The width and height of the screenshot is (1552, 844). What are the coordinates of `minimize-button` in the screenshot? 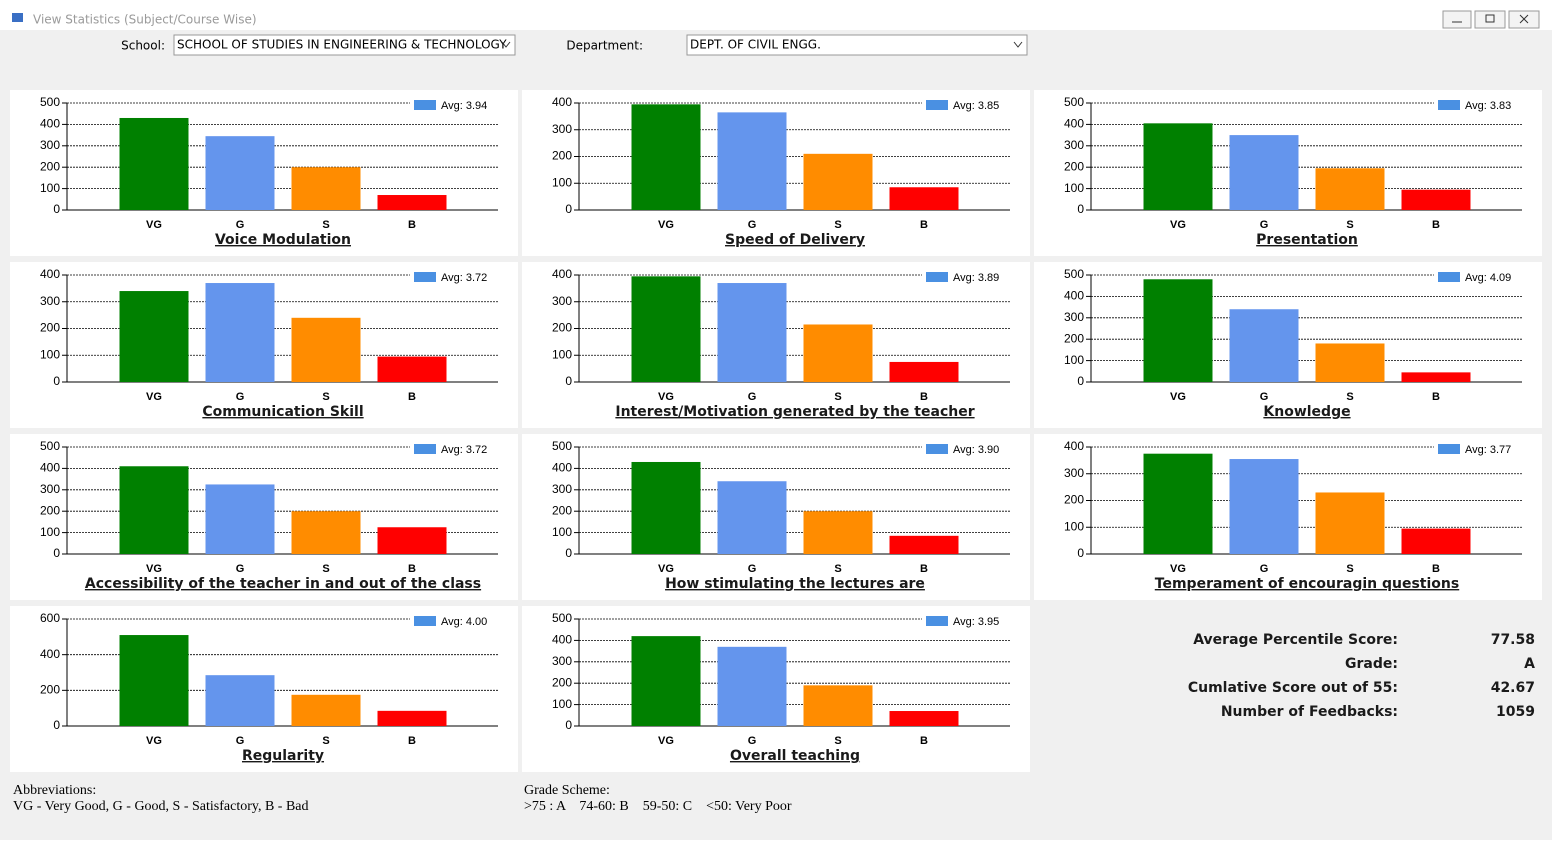 It's located at (1457, 19).